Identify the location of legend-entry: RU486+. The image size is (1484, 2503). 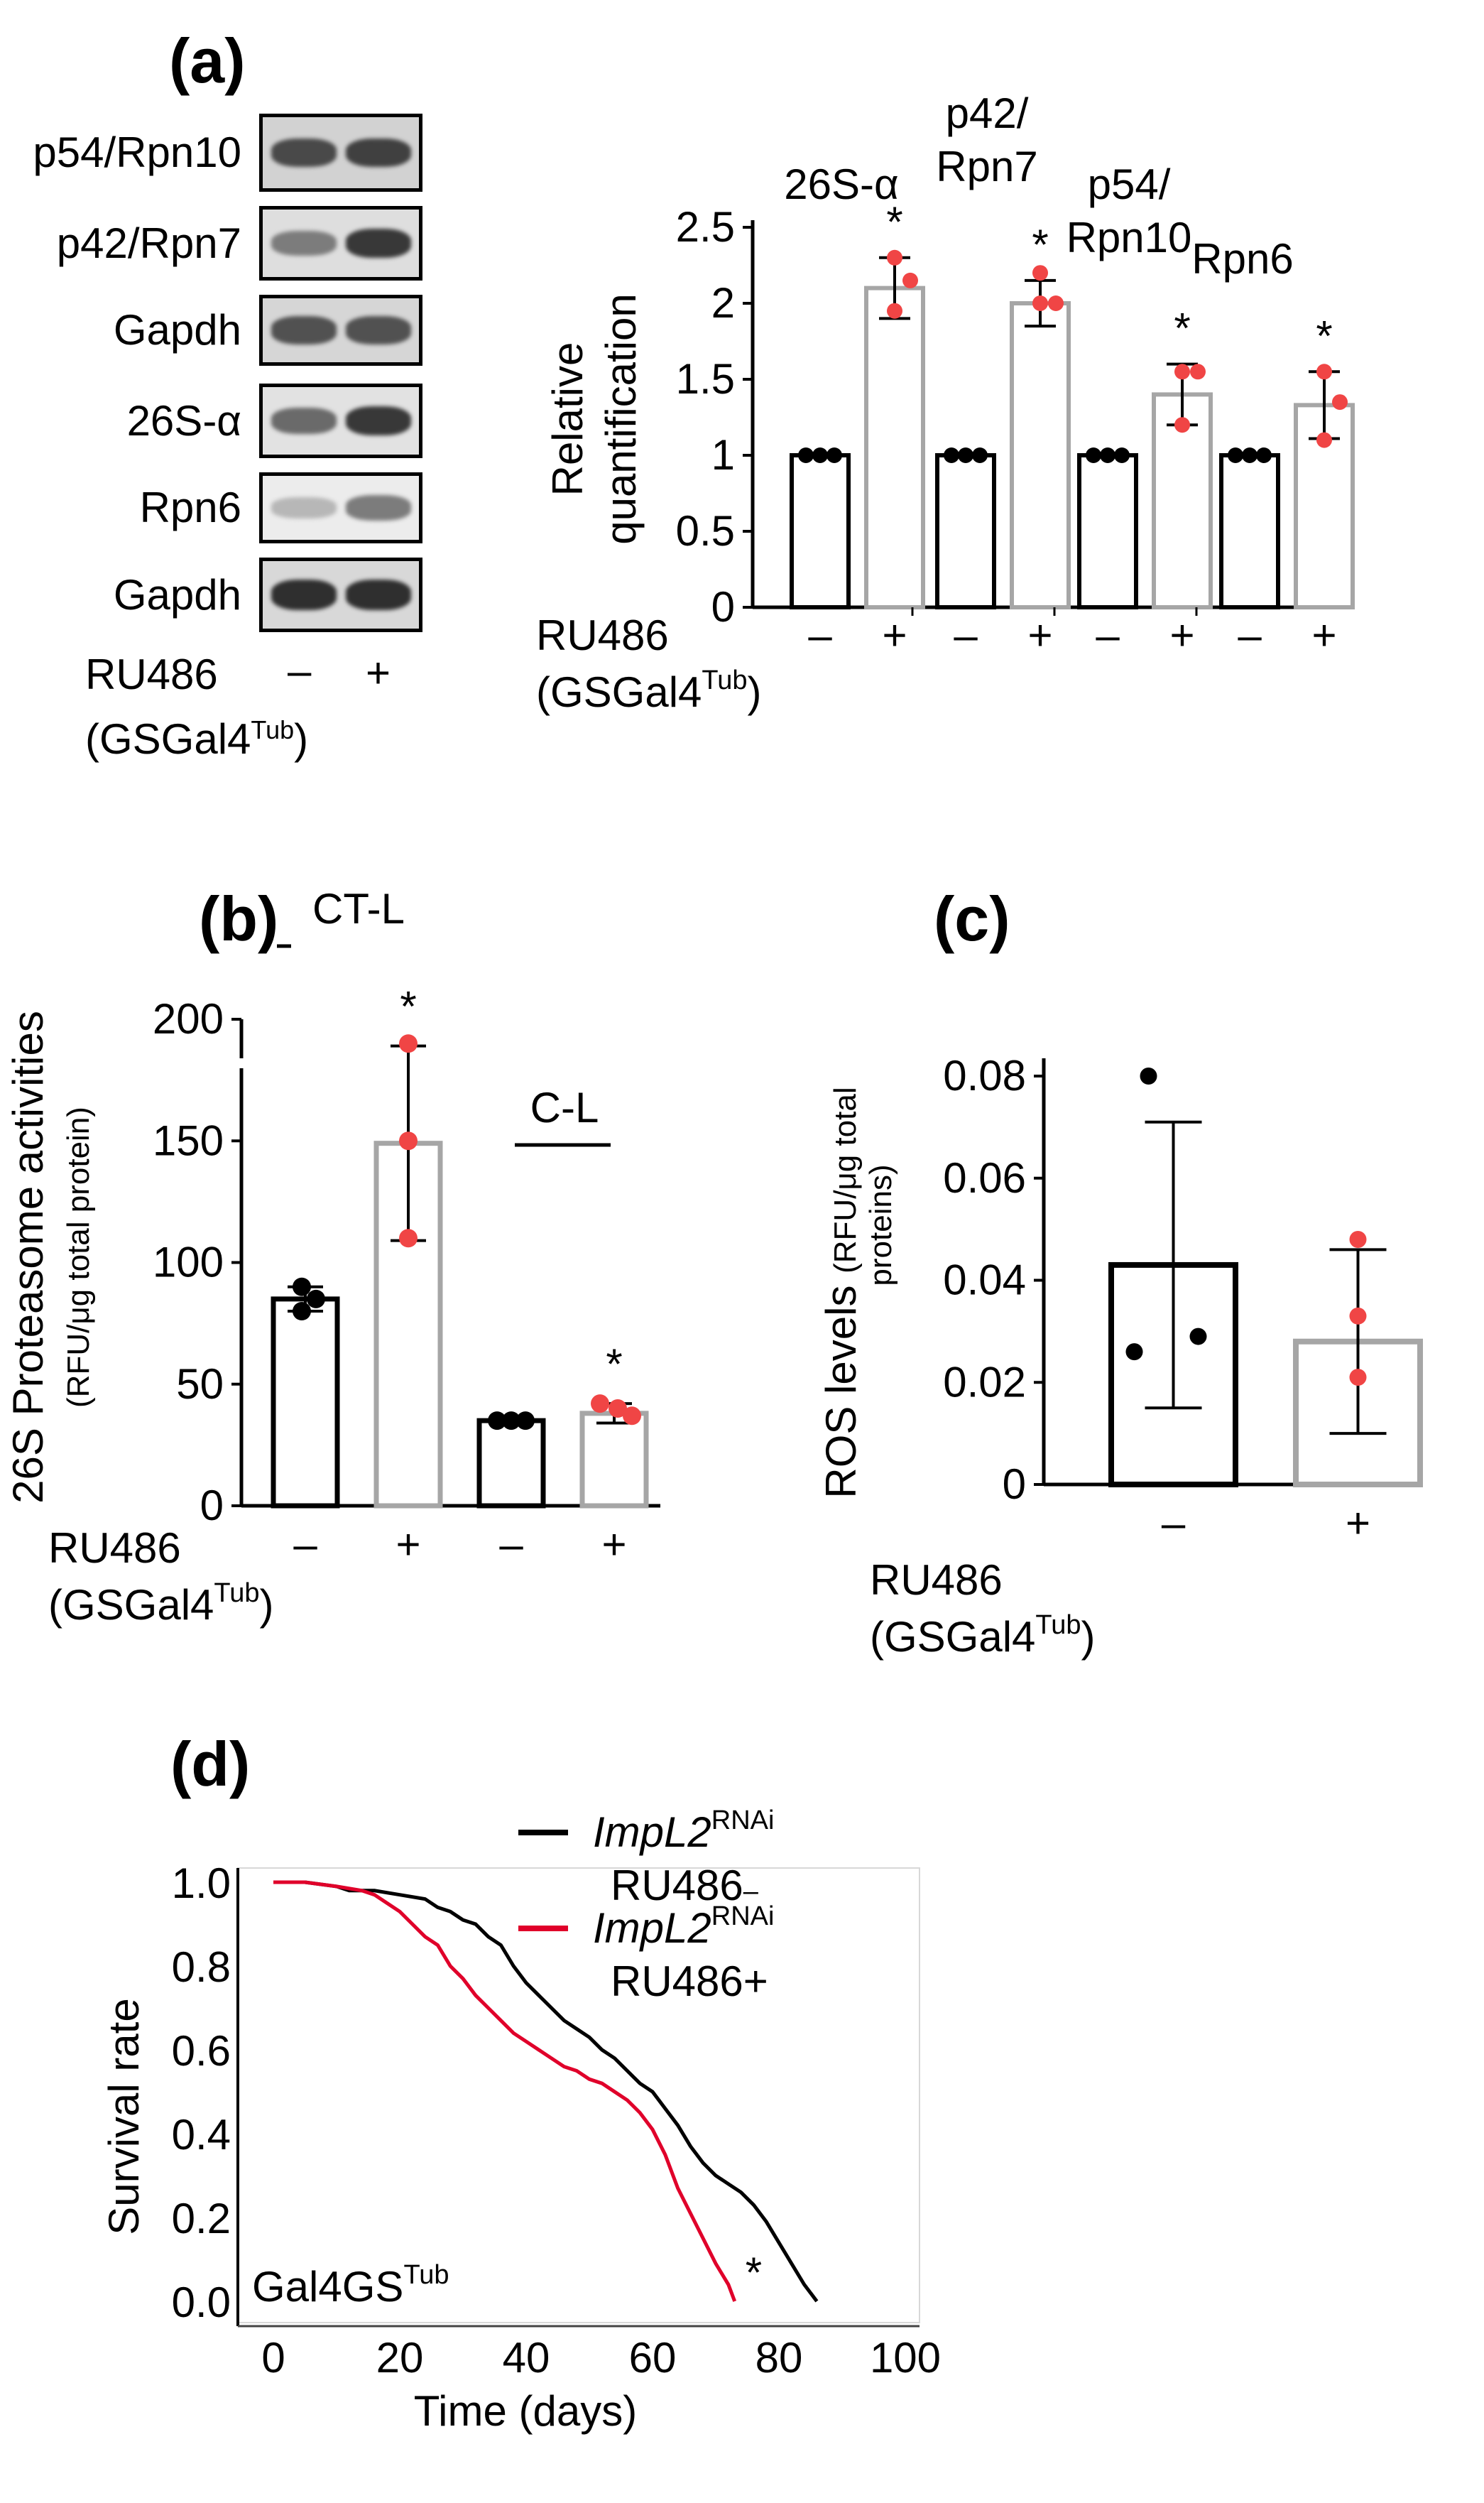
(689, 1981).